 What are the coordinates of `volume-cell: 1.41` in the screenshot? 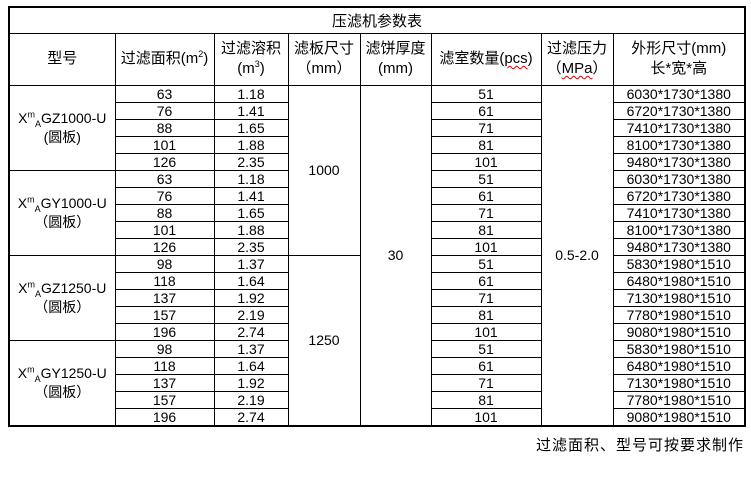 It's located at (251, 195).